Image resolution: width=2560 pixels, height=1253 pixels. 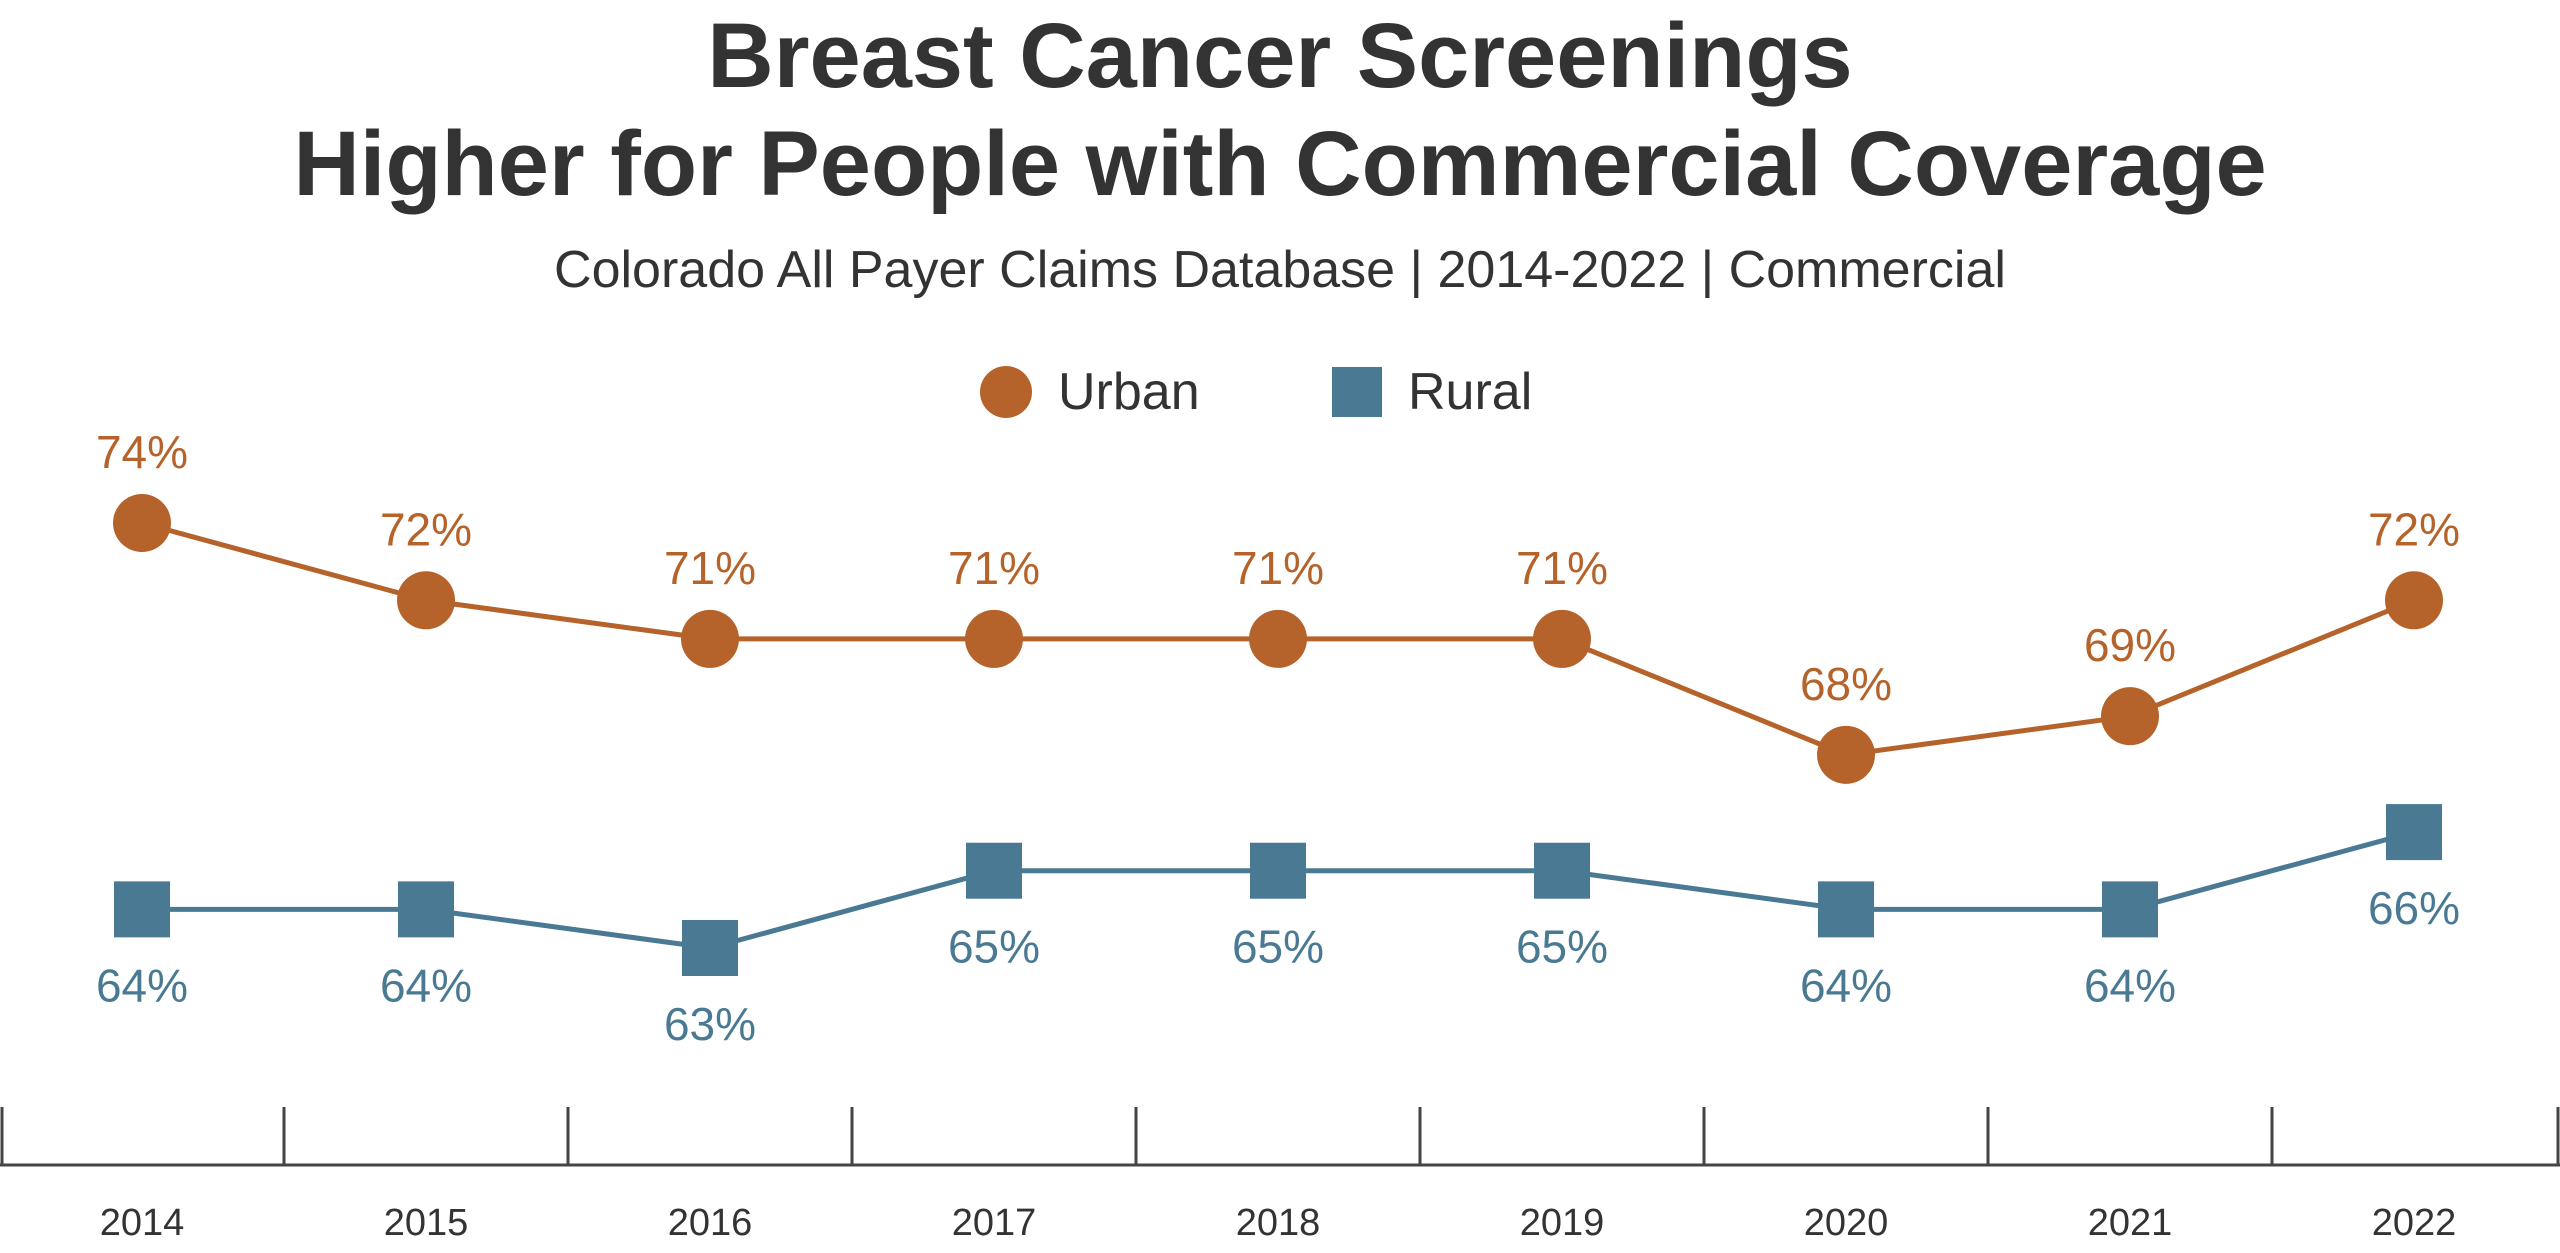 I want to click on data-label-rural-2014: 64%, so click(x=142, y=985).